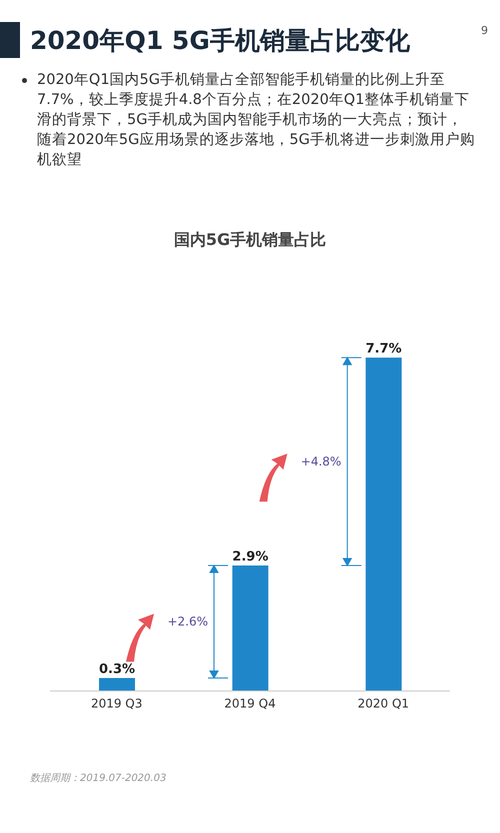 The width and height of the screenshot is (500, 833). I want to click on annotation: +4.8%, so click(321, 461).